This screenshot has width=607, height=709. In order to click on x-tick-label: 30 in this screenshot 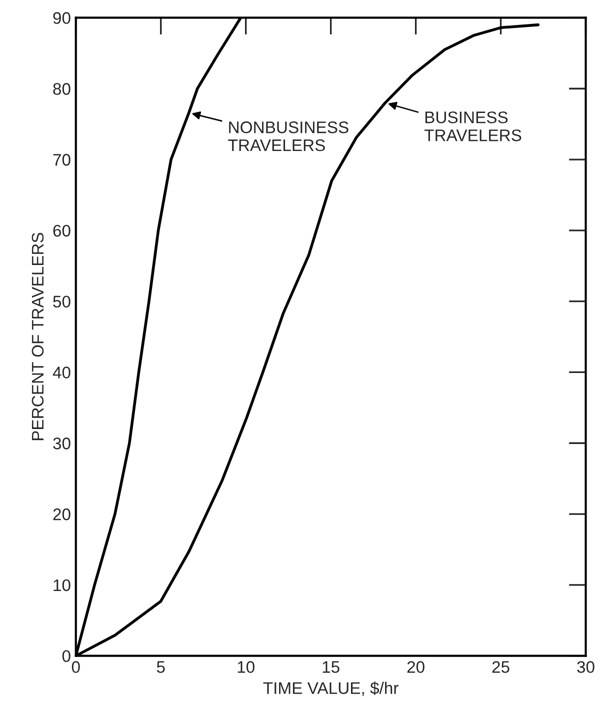, I will do `click(585, 667)`.